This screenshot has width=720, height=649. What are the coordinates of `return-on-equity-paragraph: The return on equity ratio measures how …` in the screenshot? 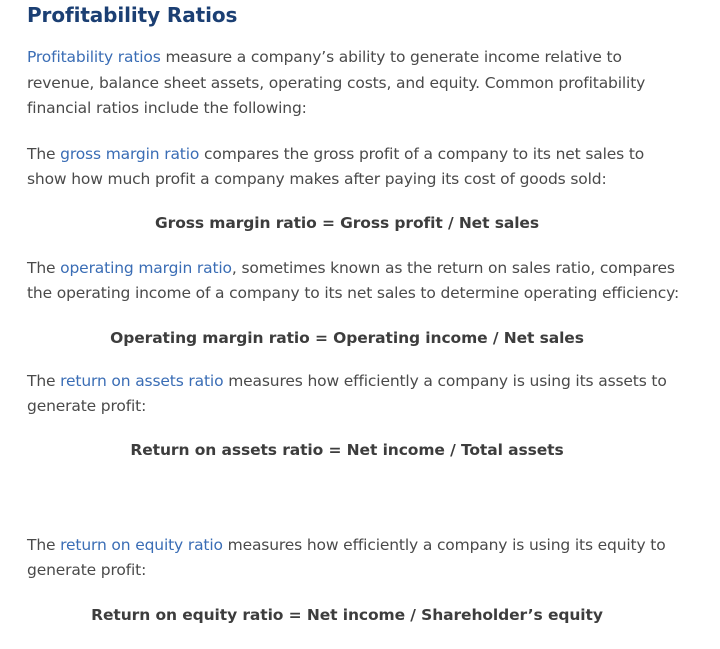 It's located at (357, 558).